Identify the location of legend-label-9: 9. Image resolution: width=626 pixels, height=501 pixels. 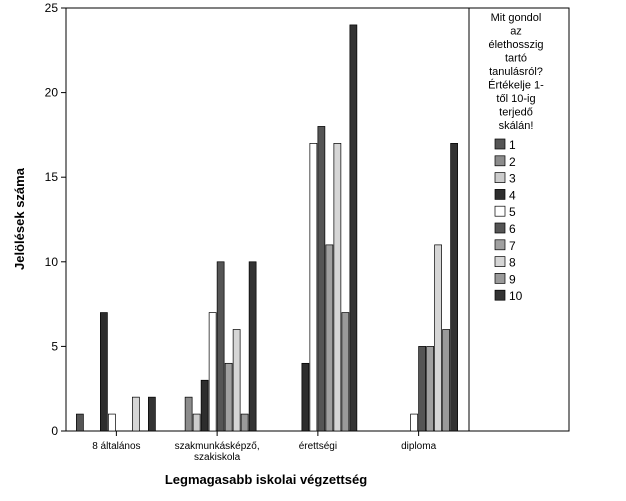
(512, 279).